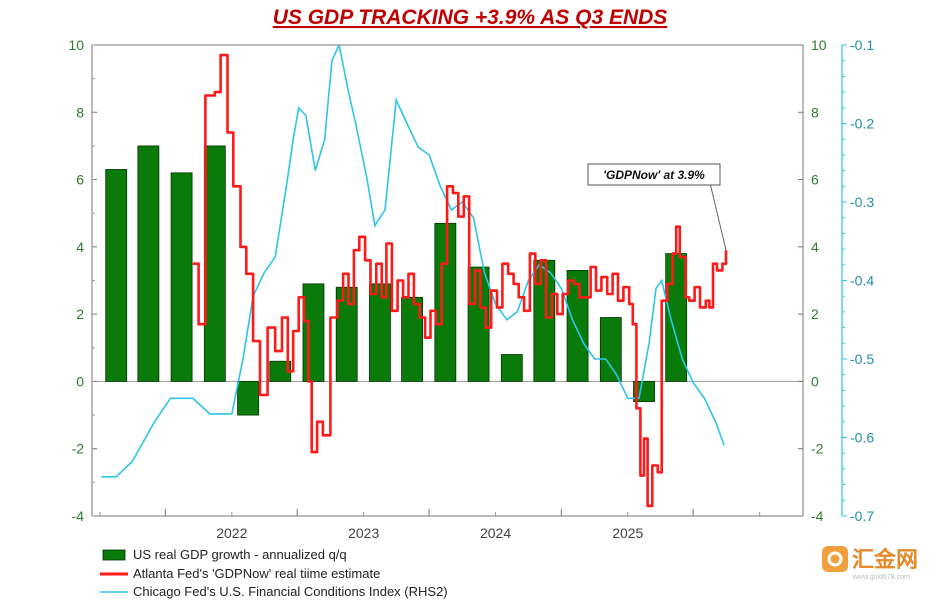 This screenshot has width=940, height=600. What do you see at coordinates (80, 247) in the screenshot?
I see `left-tick-label: 4` at bounding box center [80, 247].